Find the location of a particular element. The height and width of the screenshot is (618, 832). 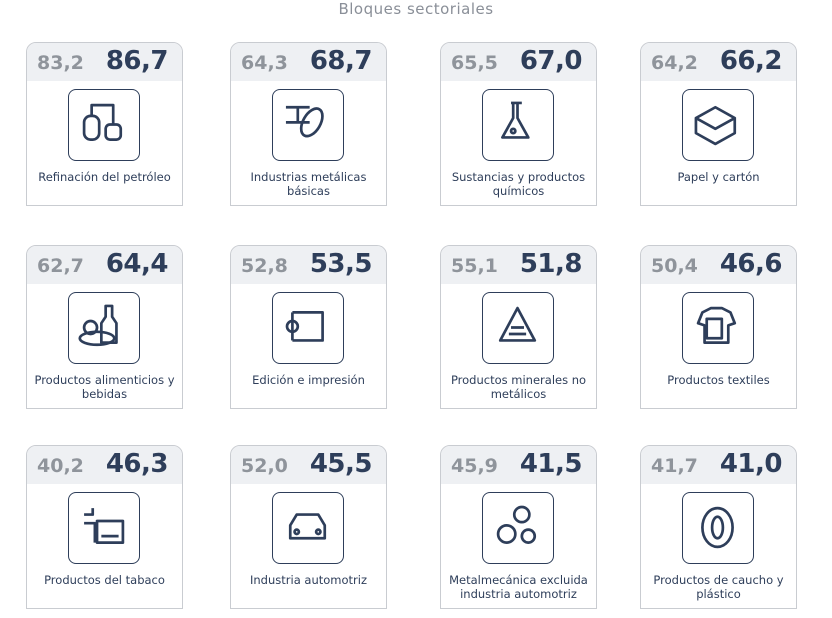

sector-card: 41,7 41,0 Productos de caucho y plástico is located at coordinates (718, 527).